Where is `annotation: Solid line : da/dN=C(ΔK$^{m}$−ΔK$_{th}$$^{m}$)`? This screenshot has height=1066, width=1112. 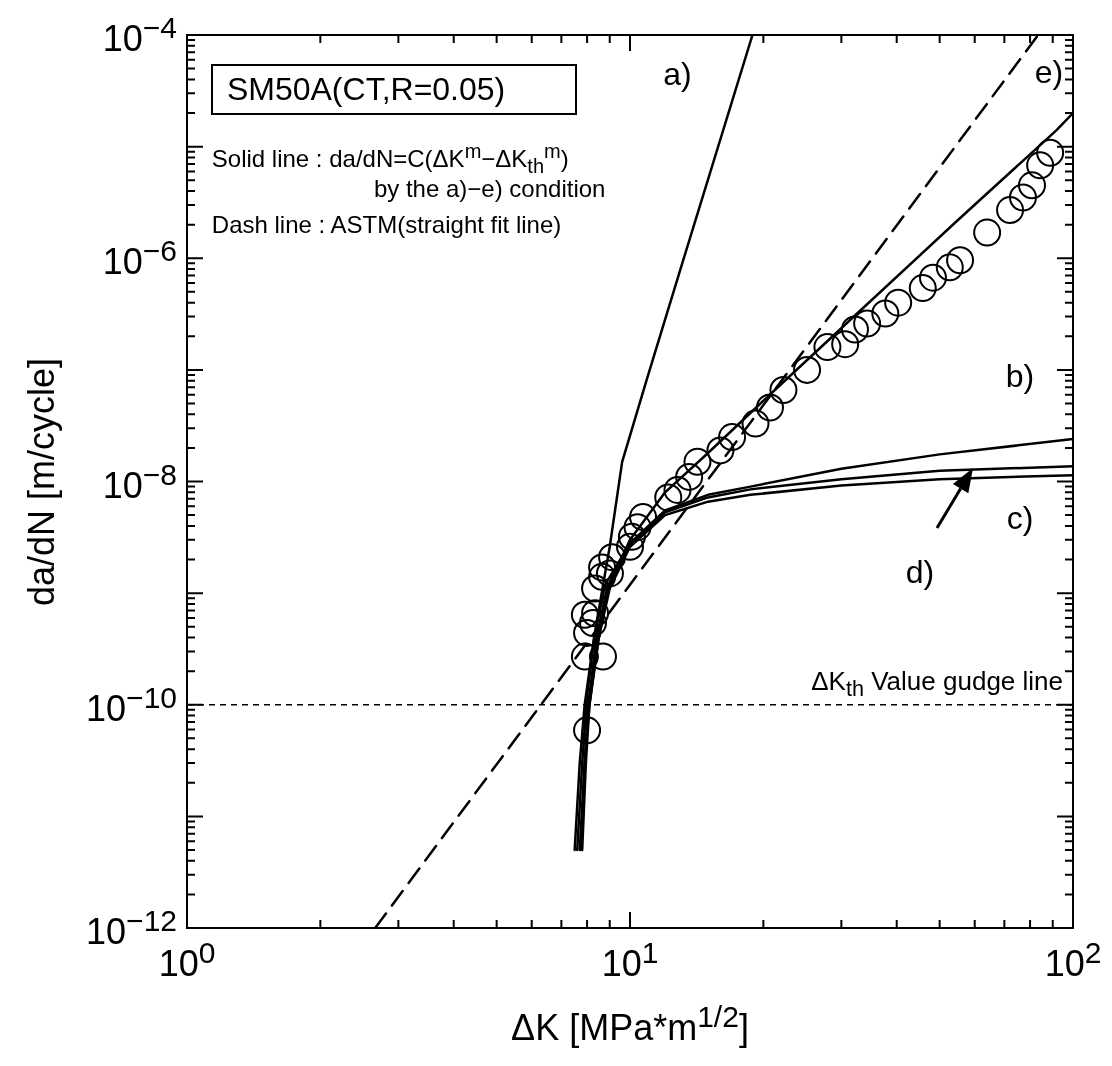 annotation: Solid line : da/dN=C(ΔK$^{m}$−ΔK$_{th}$$^{m}$) is located at coordinates (390, 159).